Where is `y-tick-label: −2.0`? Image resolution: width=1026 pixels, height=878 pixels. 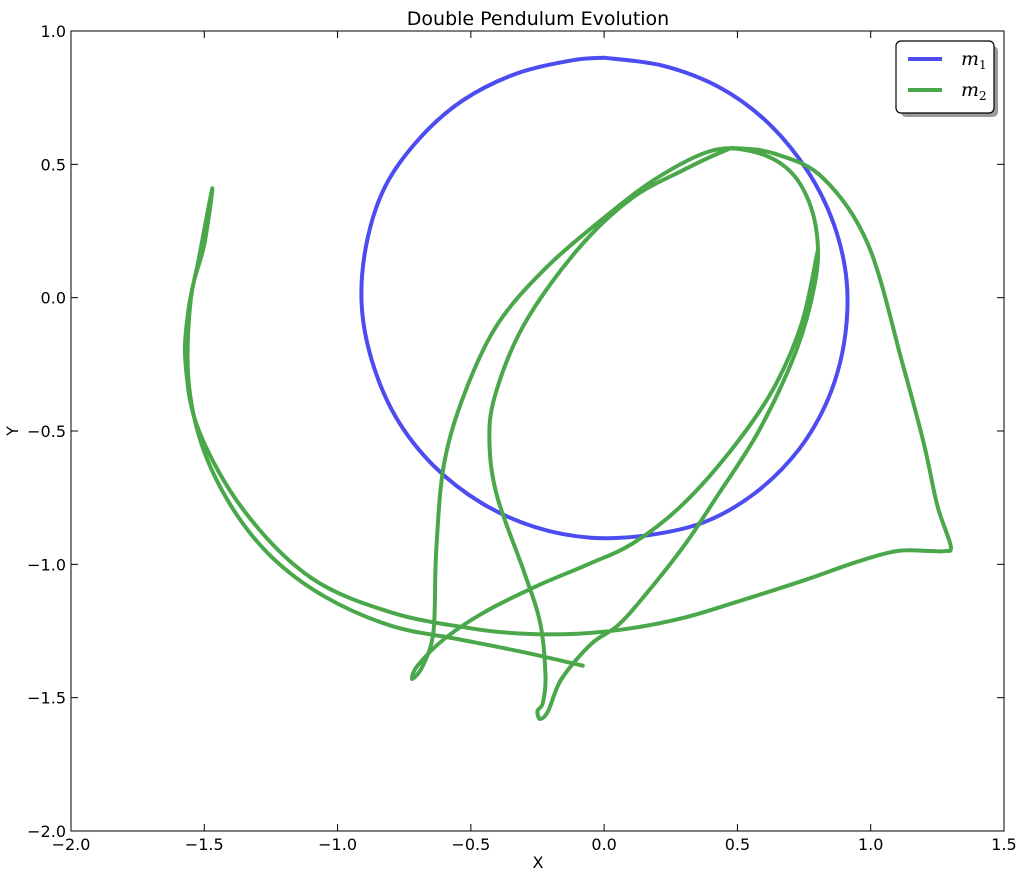
y-tick-label: −2.0 is located at coordinates (46, 831).